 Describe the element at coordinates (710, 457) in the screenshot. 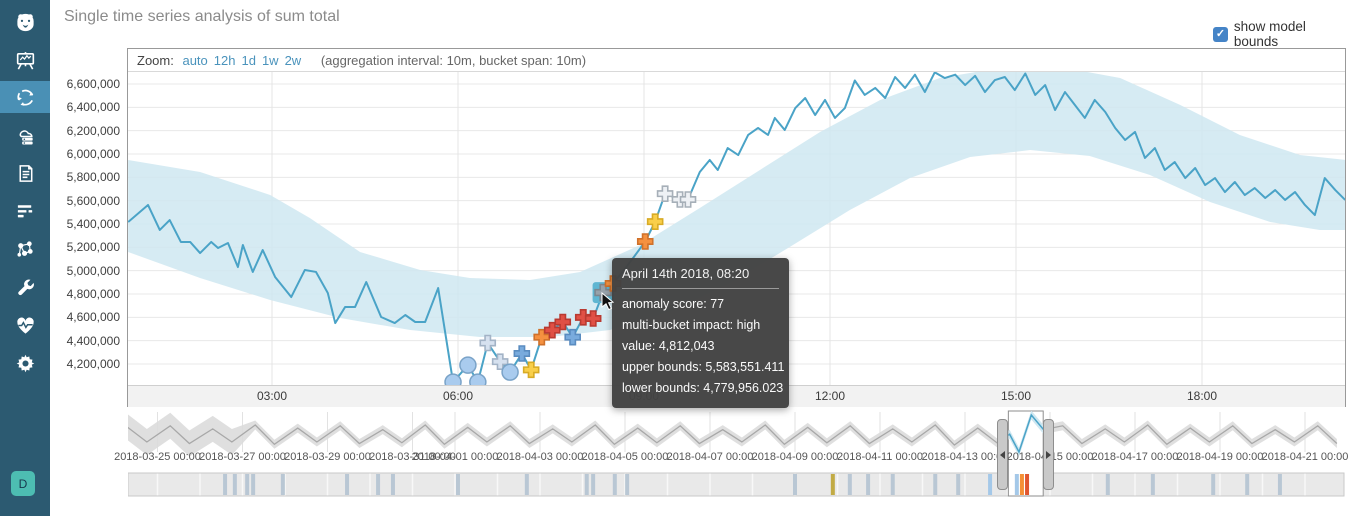

I see `context-x-label: 2018-04-07 00:00` at that location.